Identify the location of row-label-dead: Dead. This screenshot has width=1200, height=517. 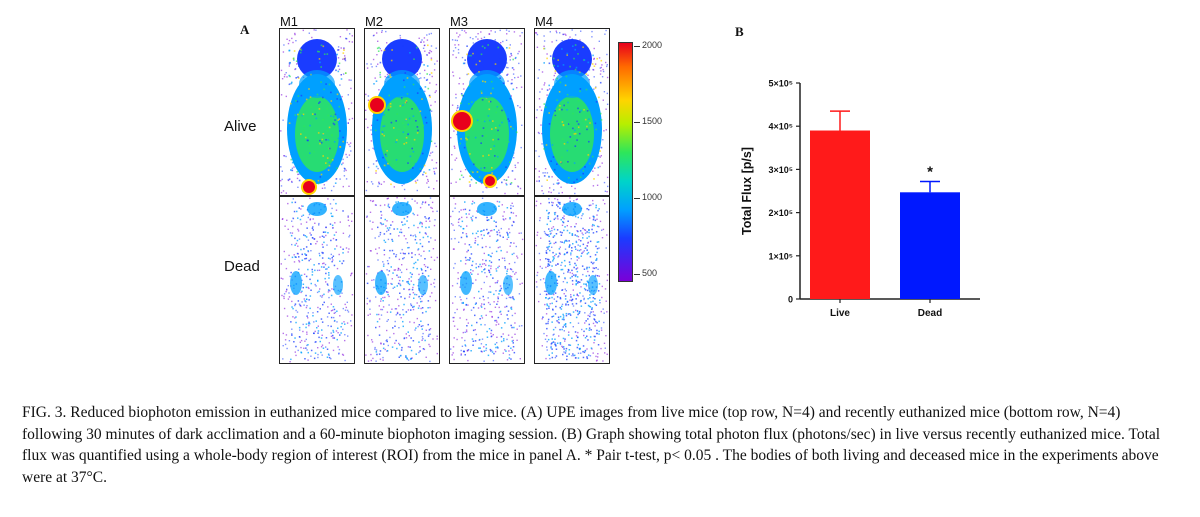
(242, 266).